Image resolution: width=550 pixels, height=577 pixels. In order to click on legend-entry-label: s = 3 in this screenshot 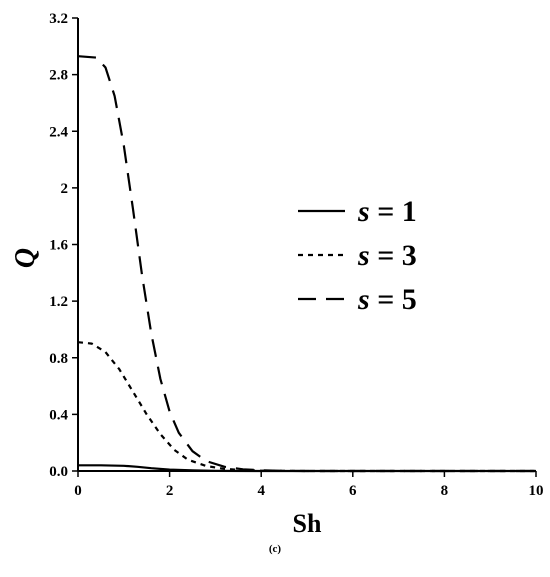, I will do `click(387, 255)`.